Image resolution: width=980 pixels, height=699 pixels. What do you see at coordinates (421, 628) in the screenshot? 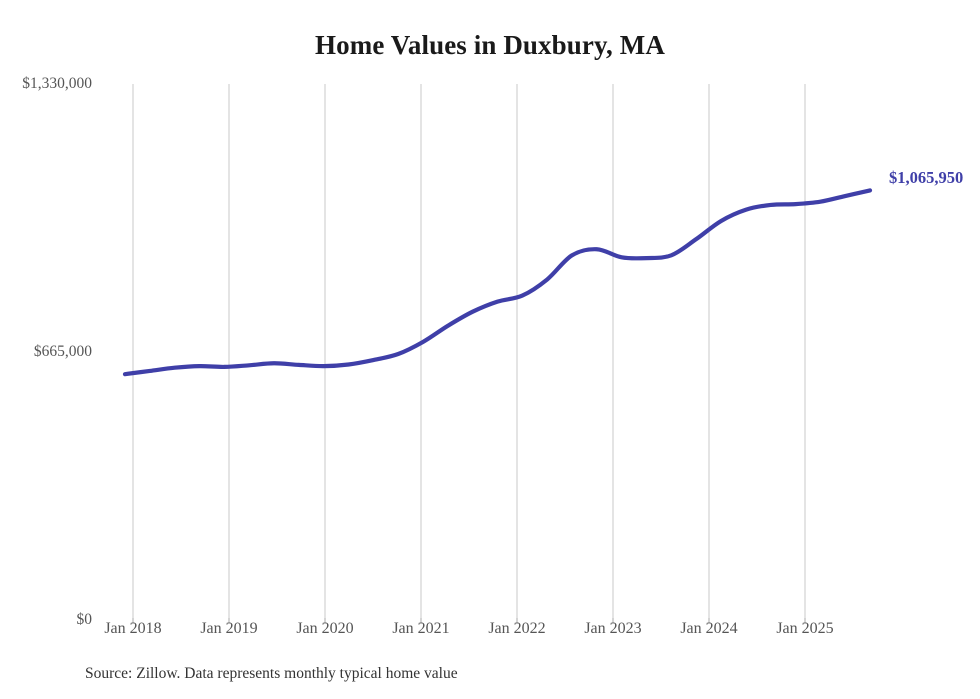
I see `x-axis-tick-label: Jan 2021` at bounding box center [421, 628].